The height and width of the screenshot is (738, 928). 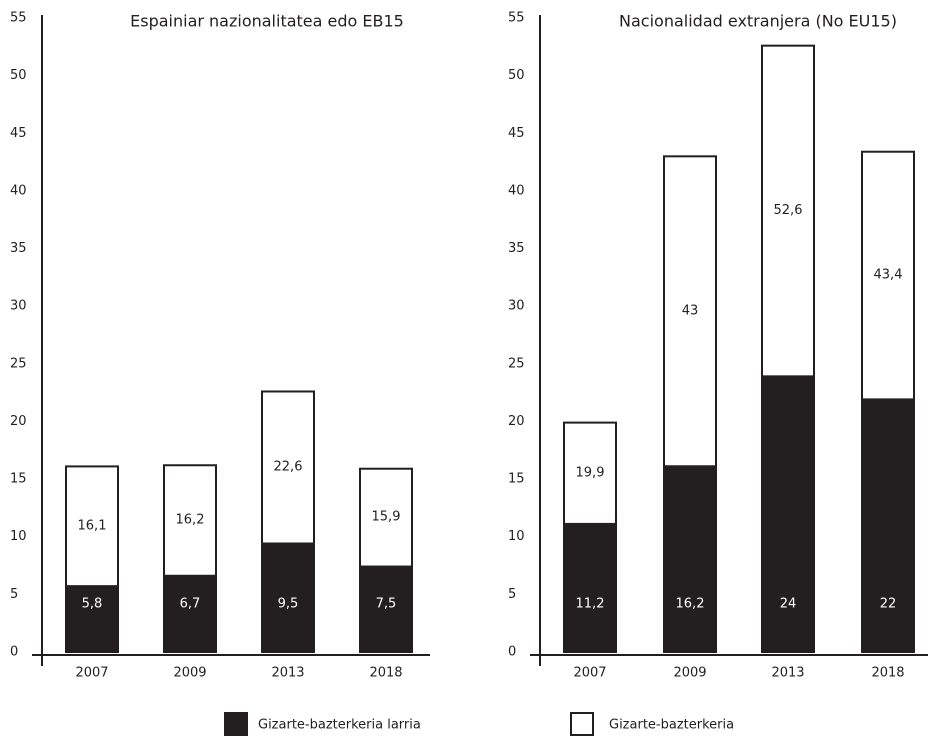 What do you see at coordinates (386, 517) in the screenshot?
I see `value-label: 15,9` at bounding box center [386, 517].